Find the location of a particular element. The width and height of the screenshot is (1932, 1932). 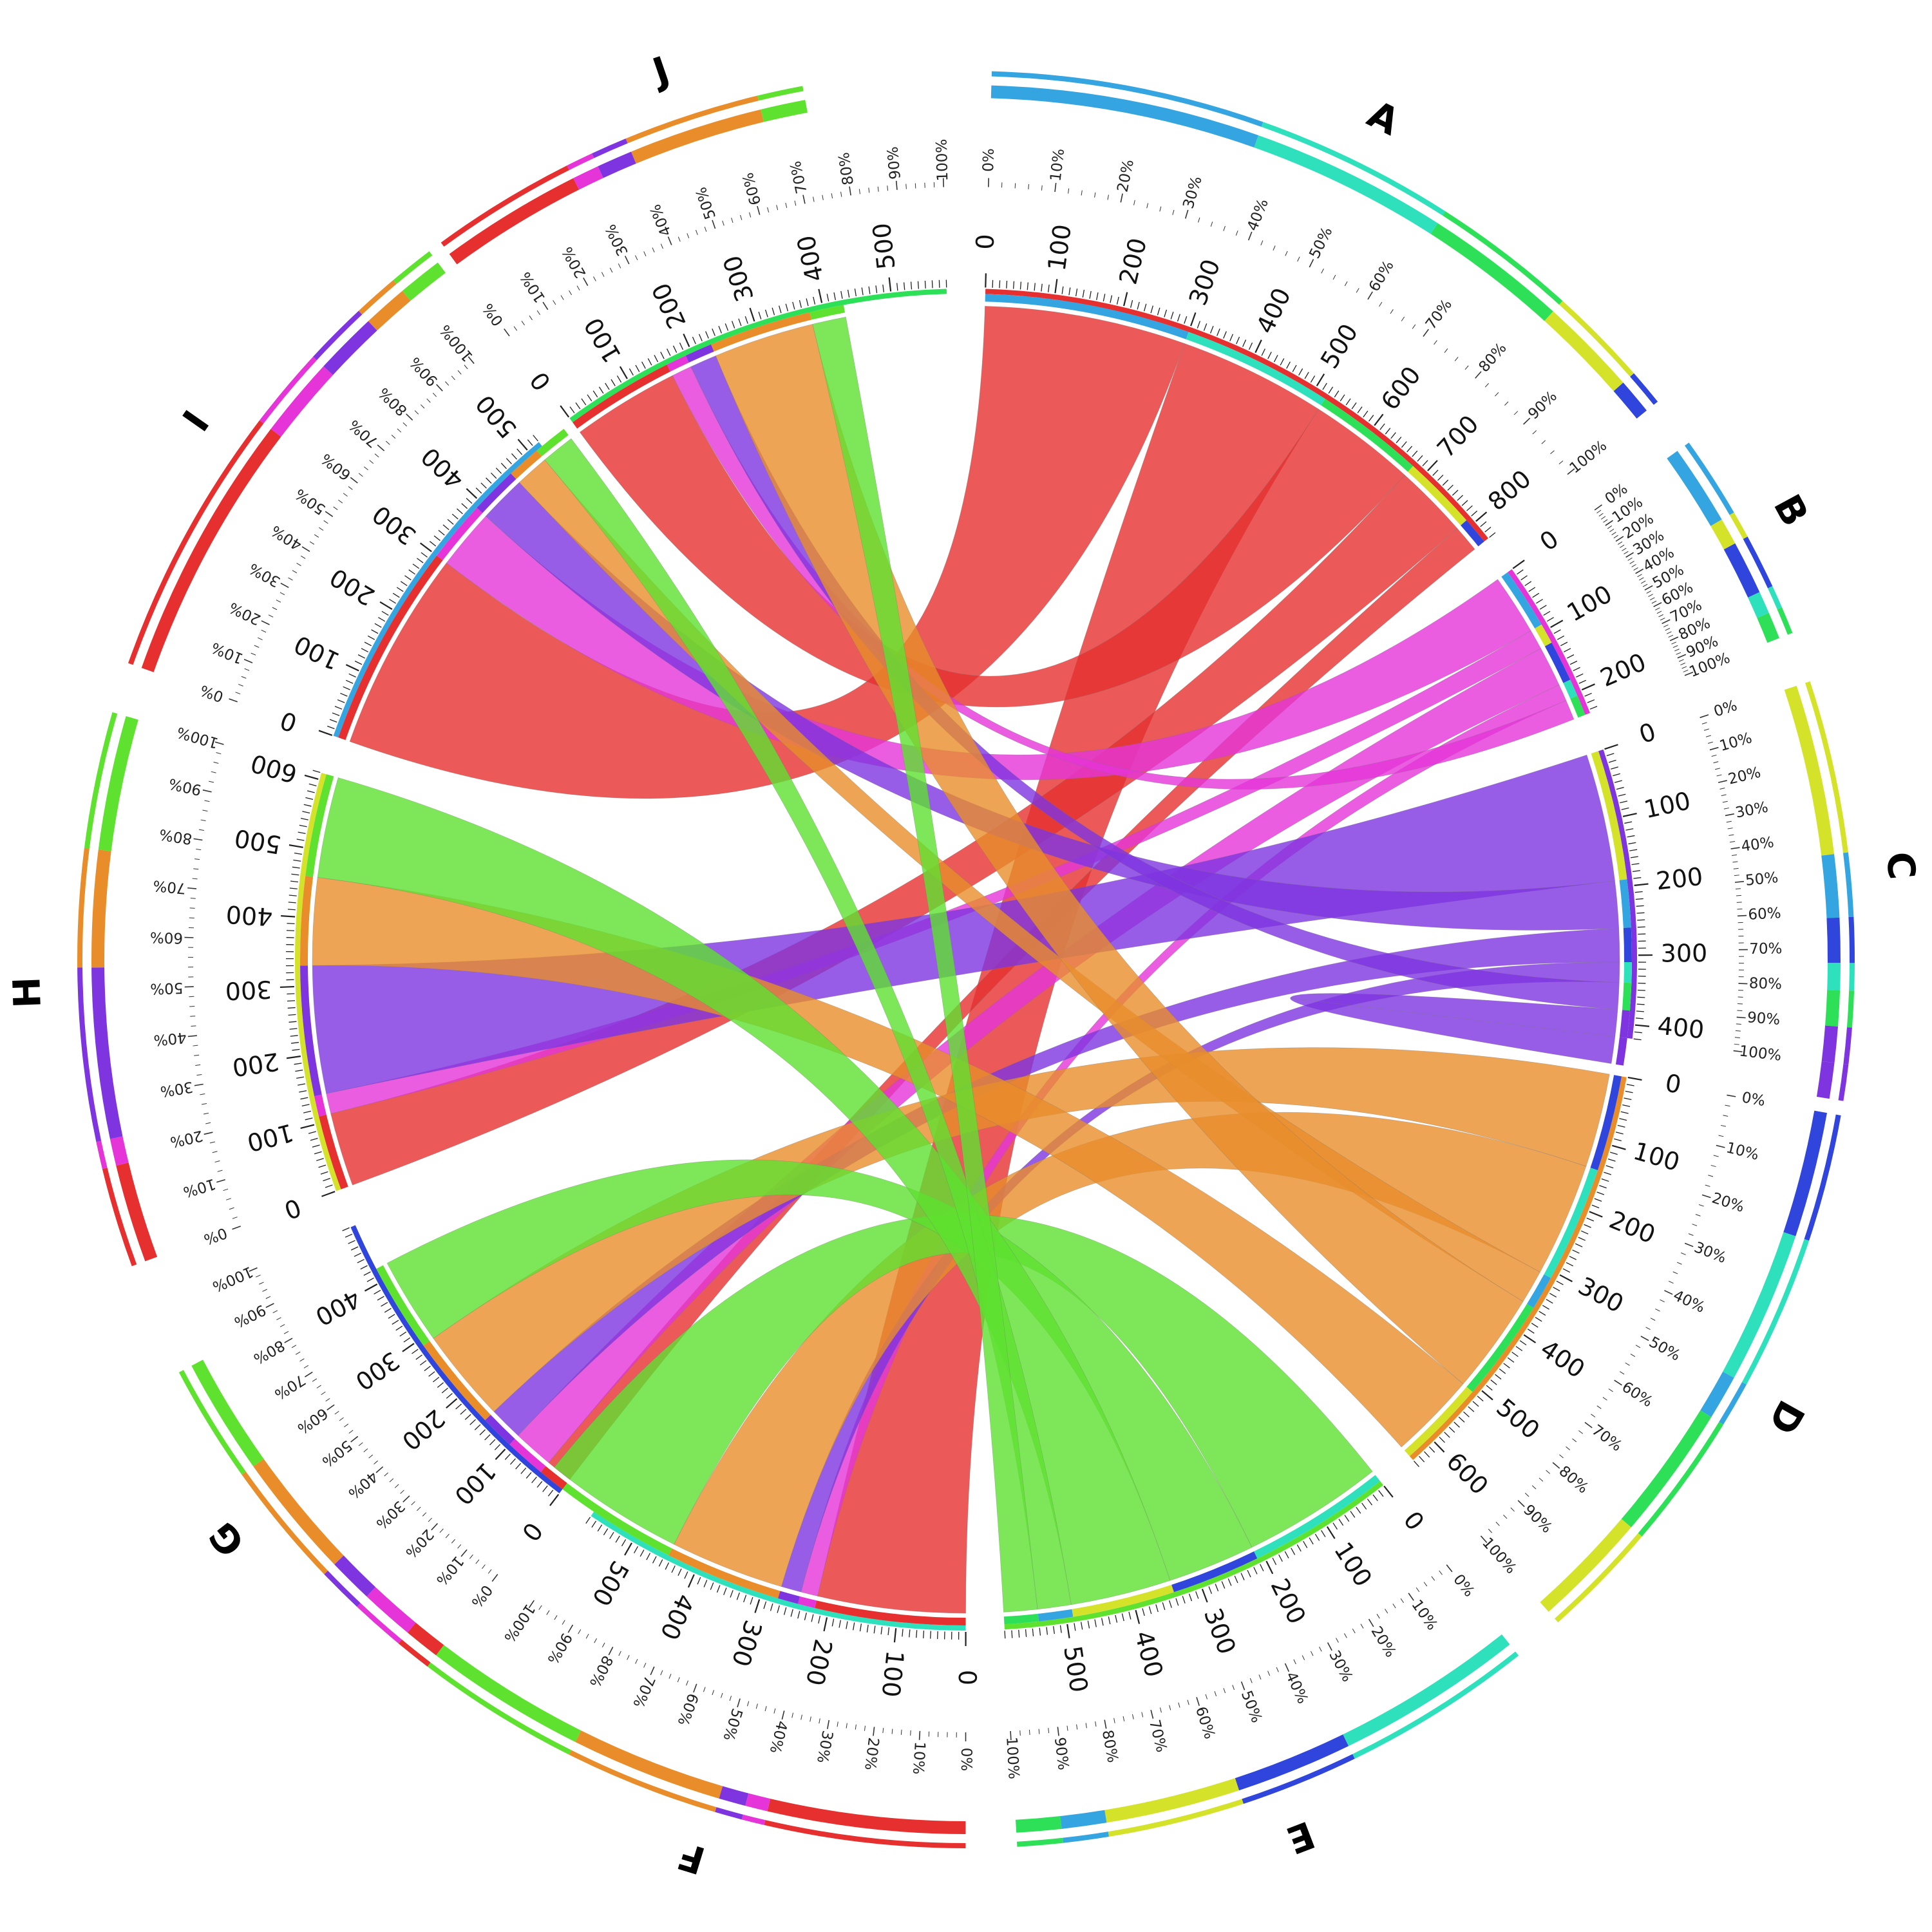

segment-F-outer-ring is located at coordinates (734, 1796).